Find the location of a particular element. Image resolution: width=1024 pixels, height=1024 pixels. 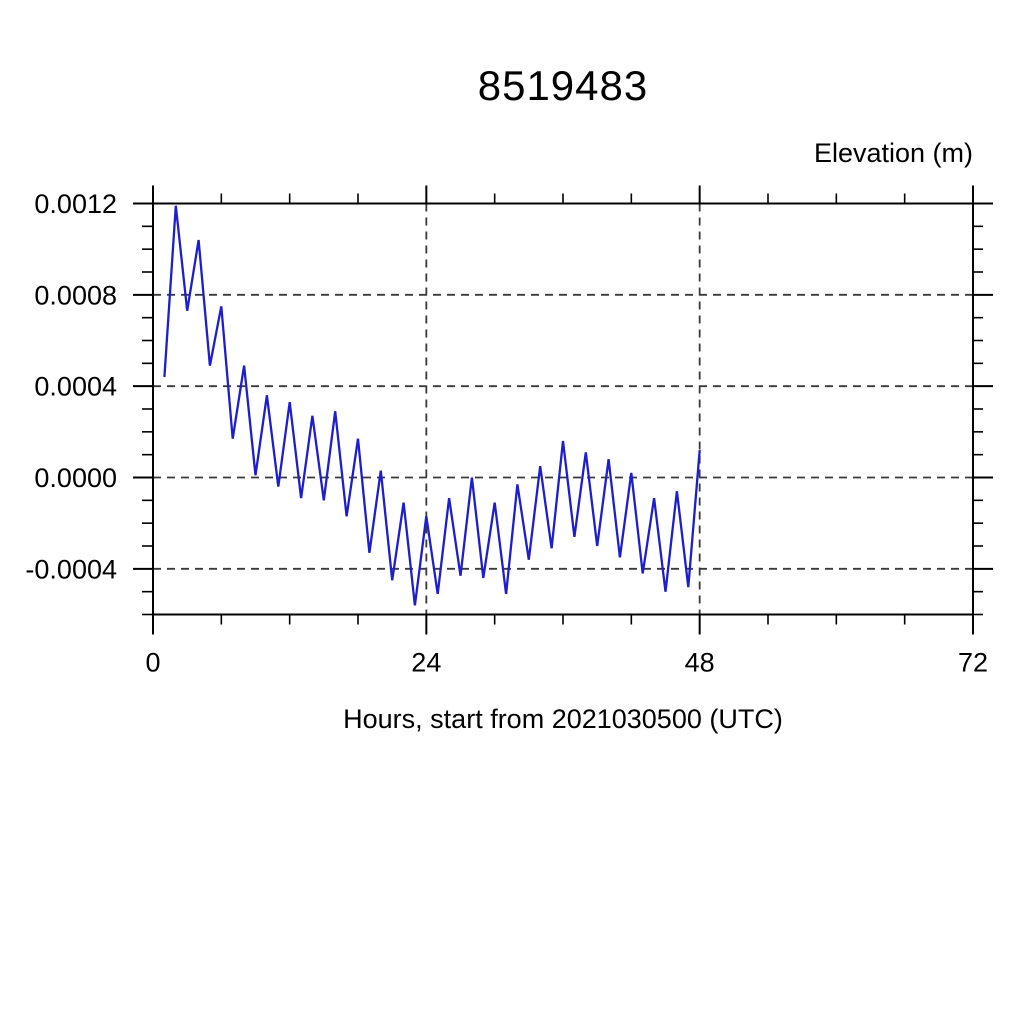

x-tick-label: 24 is located at coordinates (426, 663).